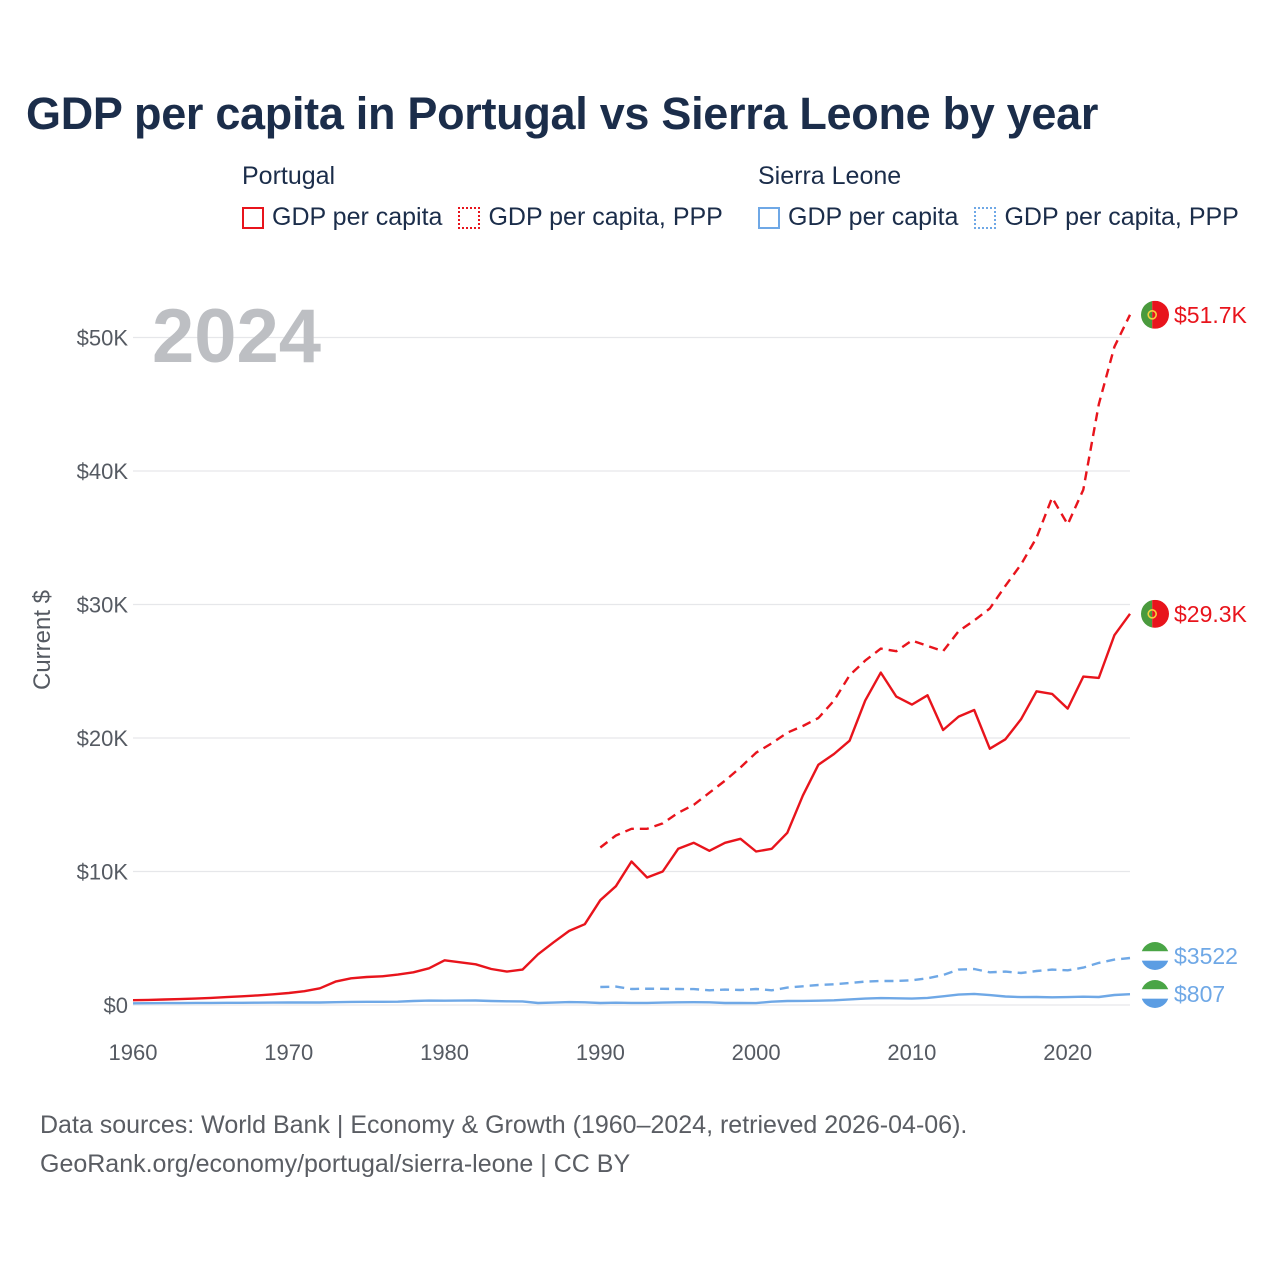 This screenshot has width=1280, height=1280. I want to click on series-line-sierra-leone-gdp-per-capita, so click(631, 998).